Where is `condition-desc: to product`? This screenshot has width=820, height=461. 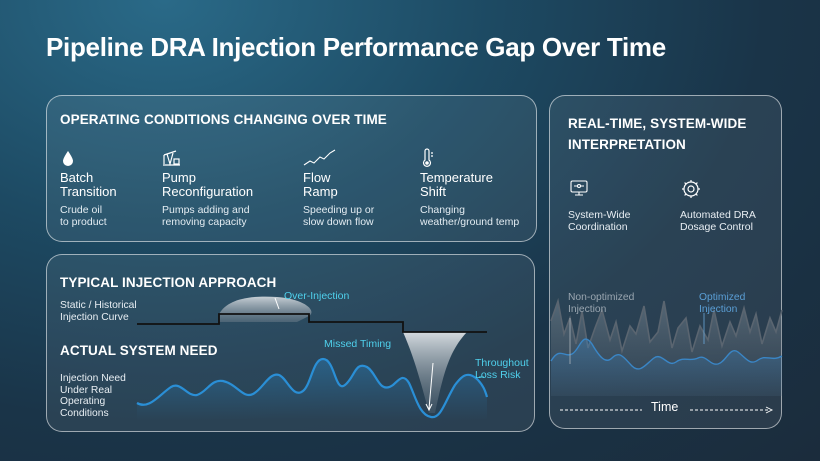
condition-desc: to product is located at coordinates (83, 222).